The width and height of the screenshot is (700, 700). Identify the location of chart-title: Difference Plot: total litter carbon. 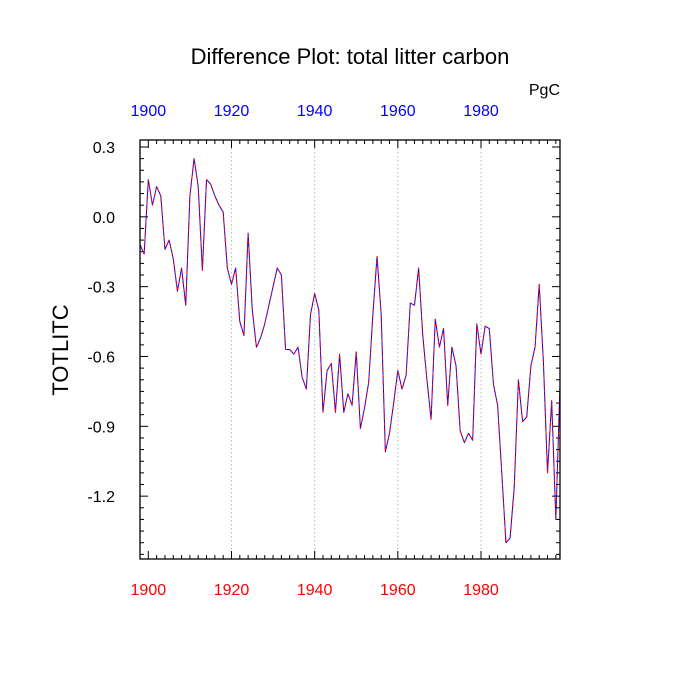
(350, 56).